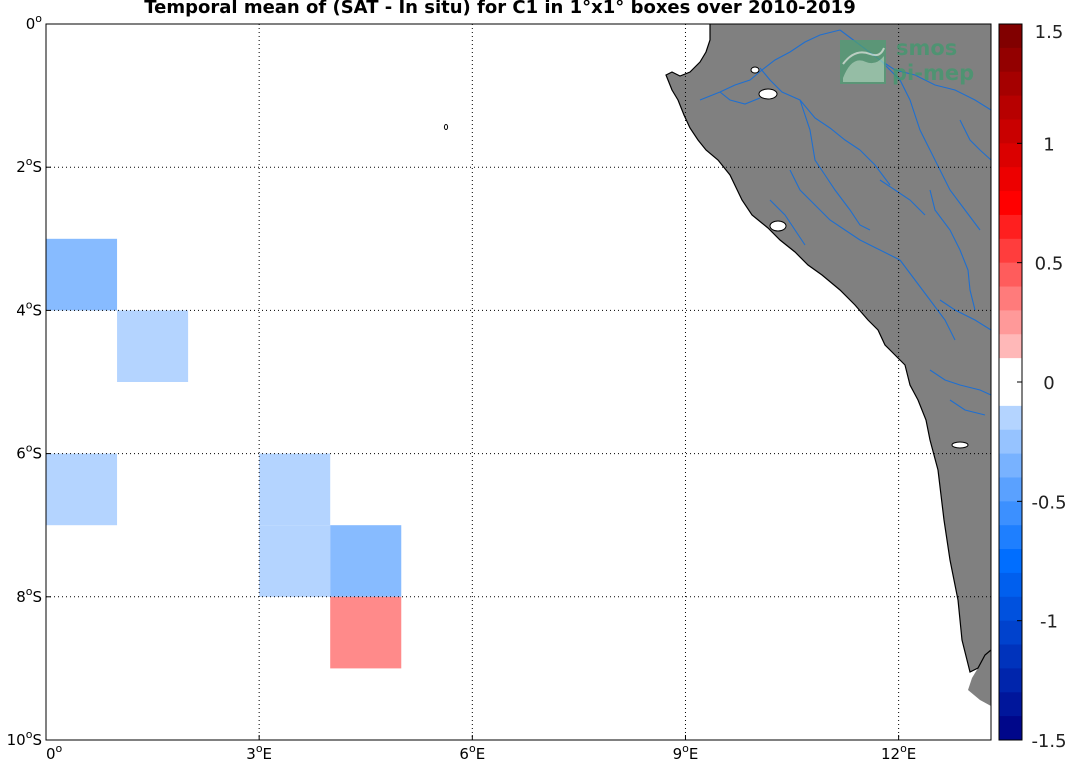  Describe the element at coordinates (259, 752) in the screenshot. I see `tick-label: 3oE` at that location.